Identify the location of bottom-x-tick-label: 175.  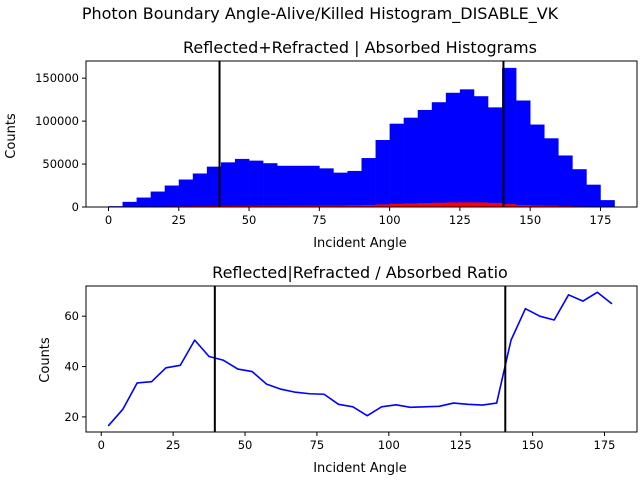
(605, 445).